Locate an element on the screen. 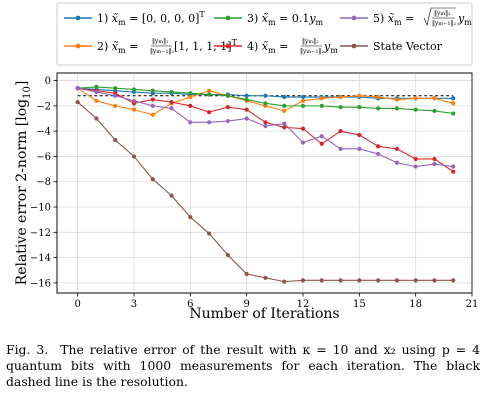 Image resolution: width=486 pixels, height=401 pixels. legend-frac-4-num: ‖ym‖₂ is located at coordinates (310, 41).